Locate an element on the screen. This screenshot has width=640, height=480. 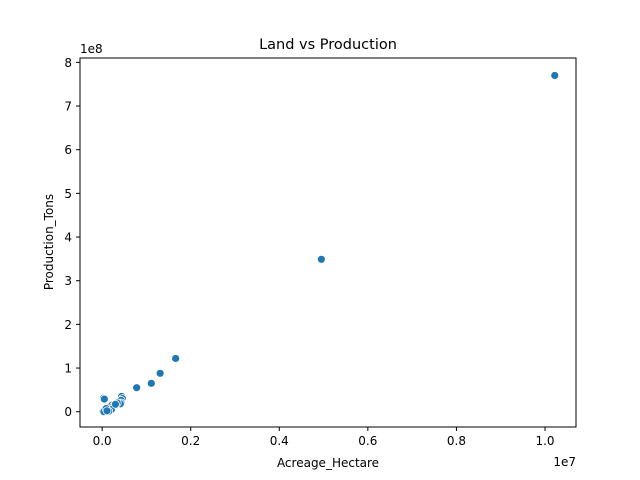
x-tick-label: 0.0 is located at coordinates (102, 441).